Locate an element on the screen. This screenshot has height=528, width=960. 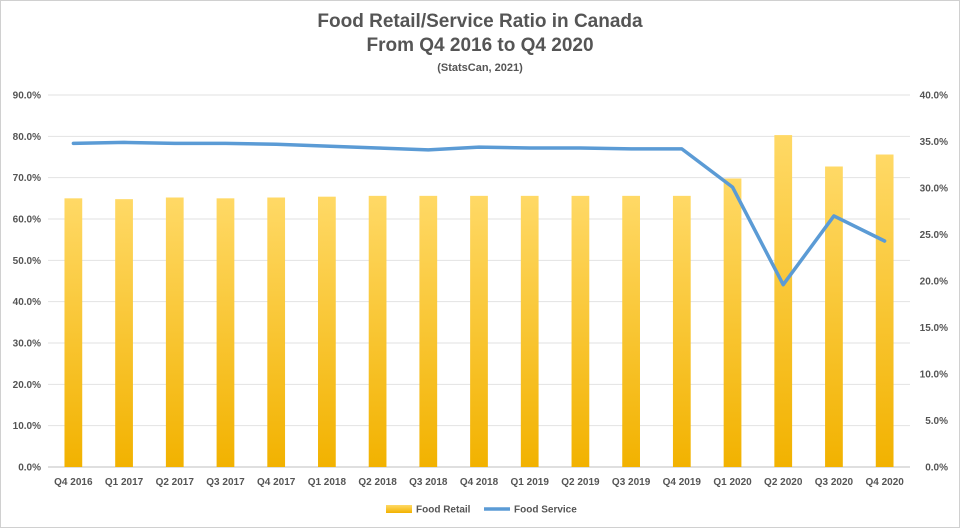
x-axis-tick-label: Q2 2020 is located at coordinates (783, 482).